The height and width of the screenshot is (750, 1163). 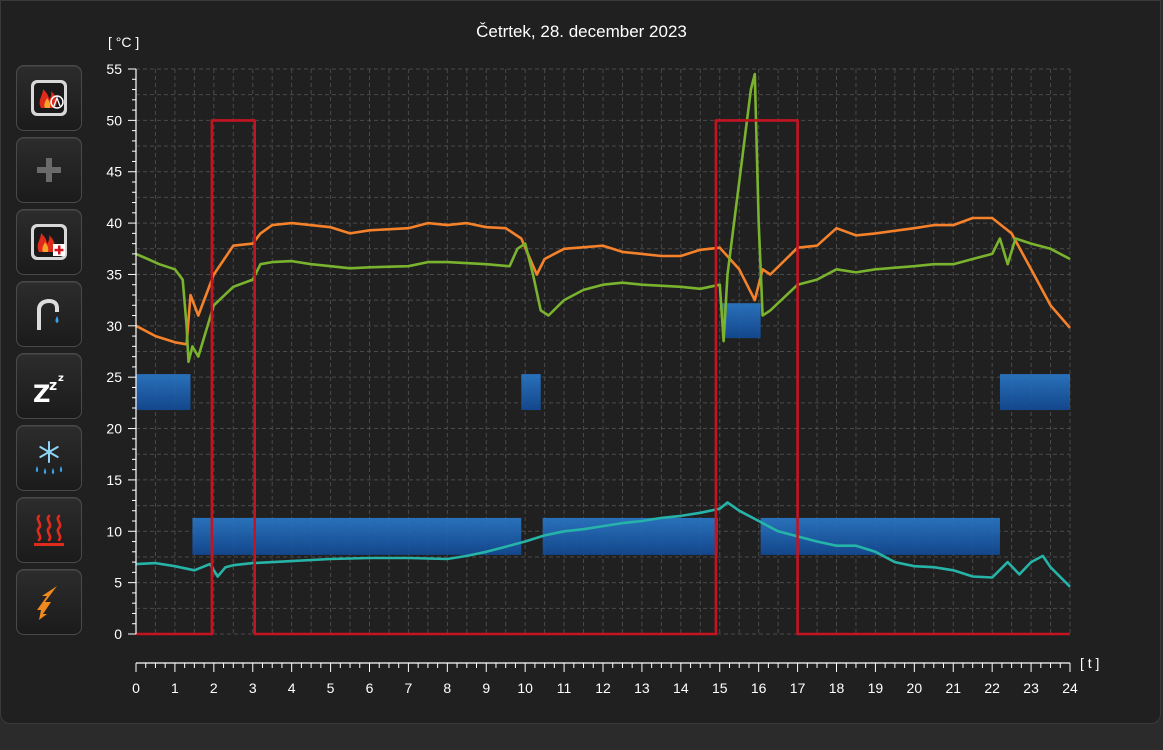 I want to click on y-tick-label: 40, so click(x=114, y=223).